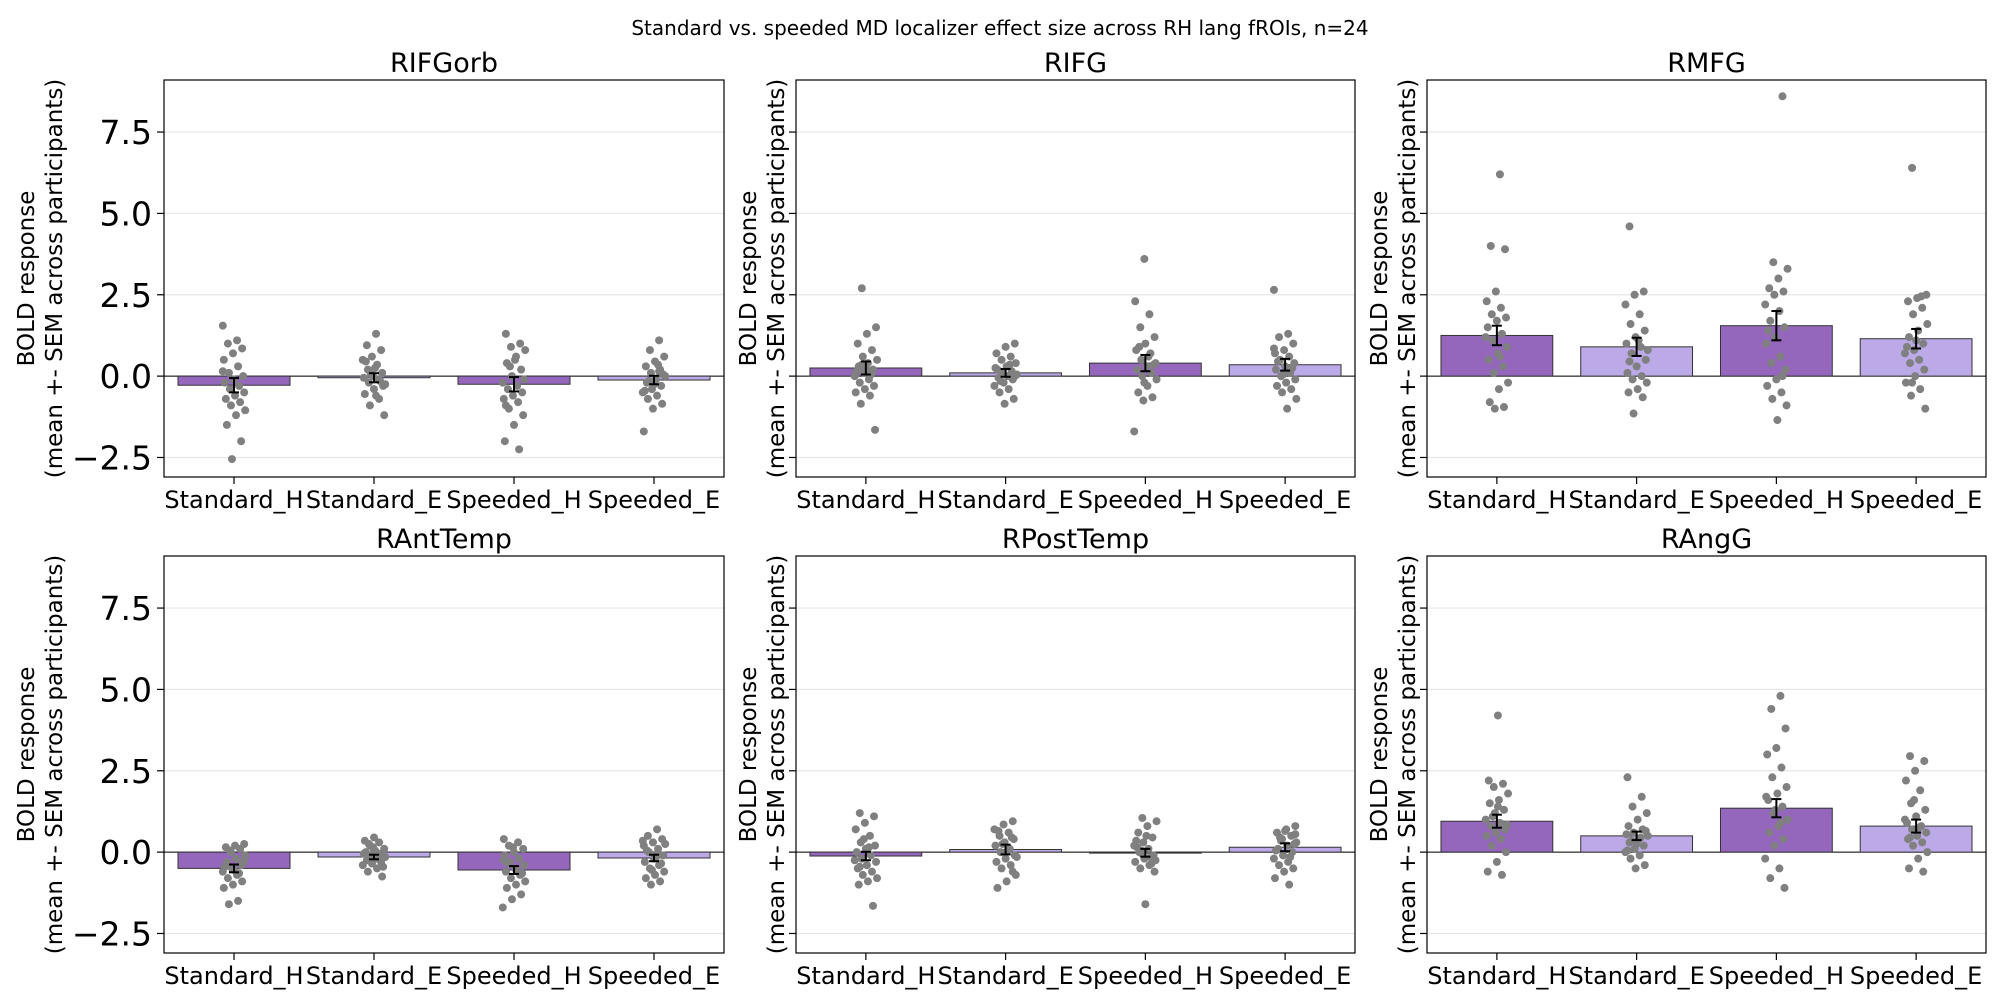  What do you see at coordinates (444, 63) in the screenshot?
I see `subplot-title: RIFGorb` at bounding box center [444, 63].